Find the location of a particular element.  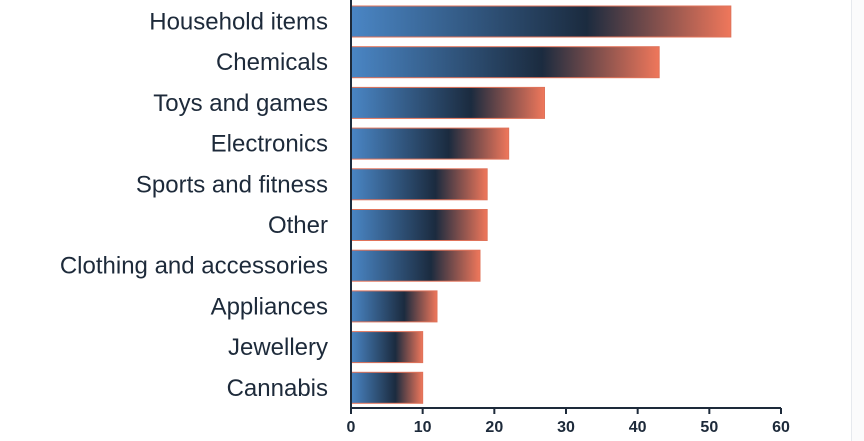

bar-household-items is located at coordinates (541, 21).